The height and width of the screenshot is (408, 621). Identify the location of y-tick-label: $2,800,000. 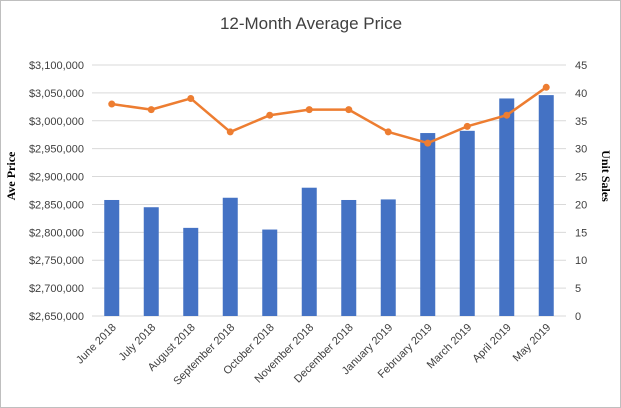
(56, 233).